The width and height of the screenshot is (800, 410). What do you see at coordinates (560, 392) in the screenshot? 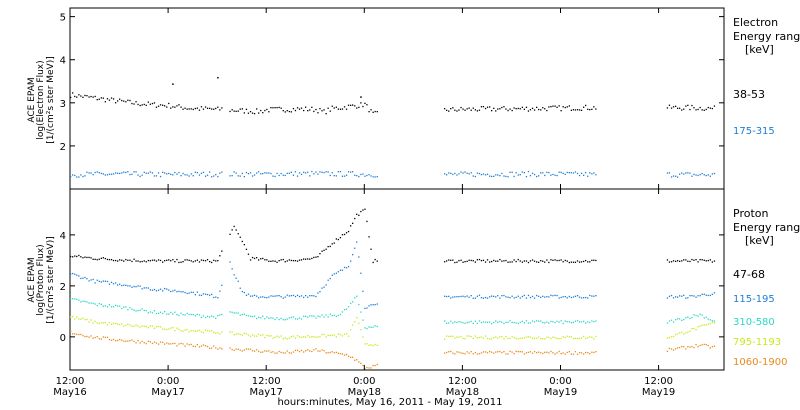
I see `xtick-date-label: May19` at bounding box center [560, 392].